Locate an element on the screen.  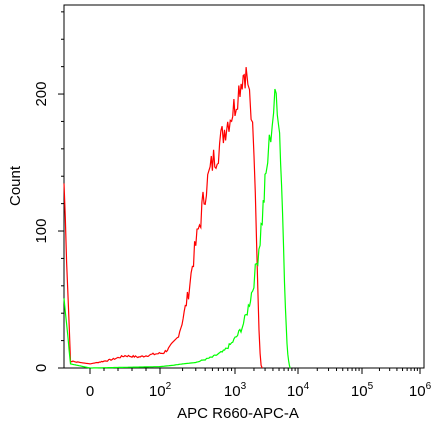
y-tick-label: 100 is located at coordinates (41, 231).